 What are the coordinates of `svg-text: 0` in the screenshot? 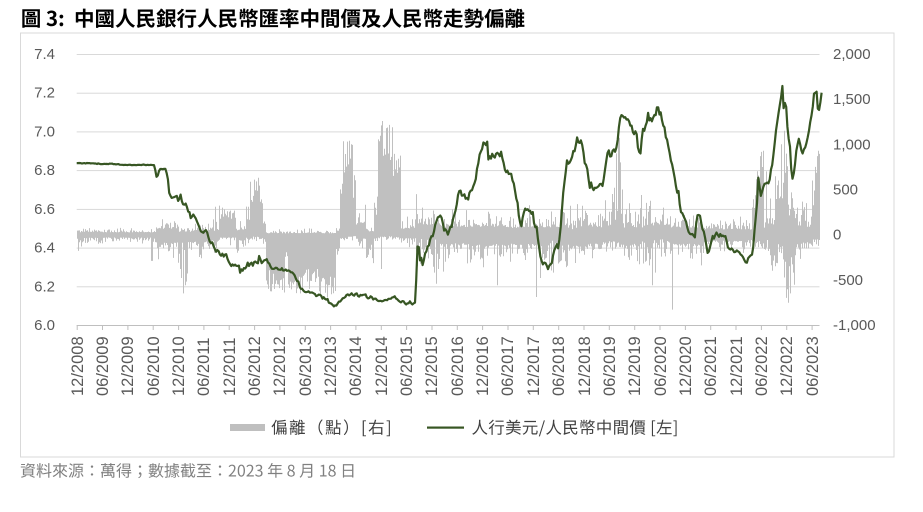 It's located at (837, 235).